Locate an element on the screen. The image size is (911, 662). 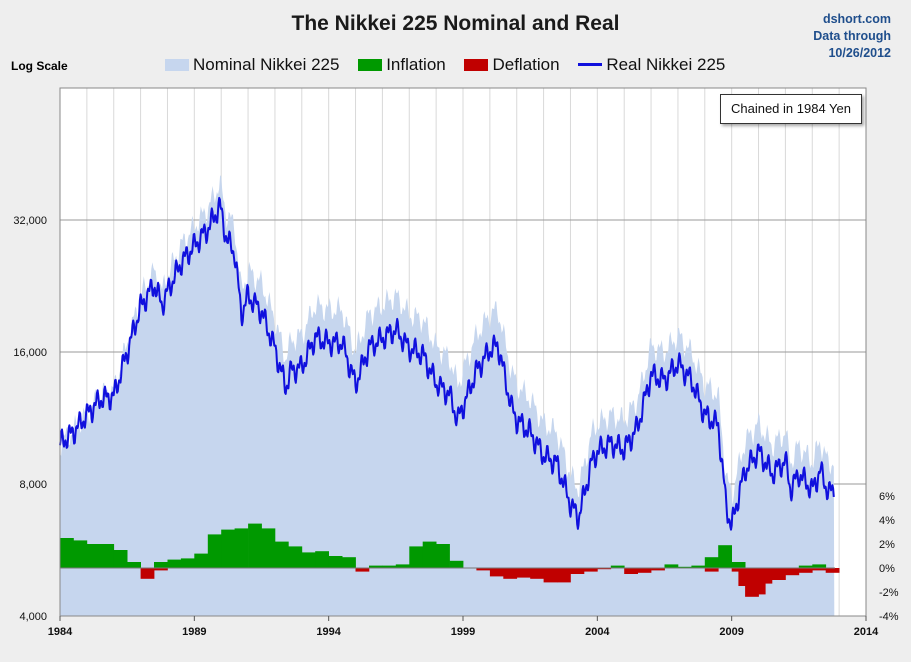
x-tick-label-6: 2014 is located at coordinates (866, 632).